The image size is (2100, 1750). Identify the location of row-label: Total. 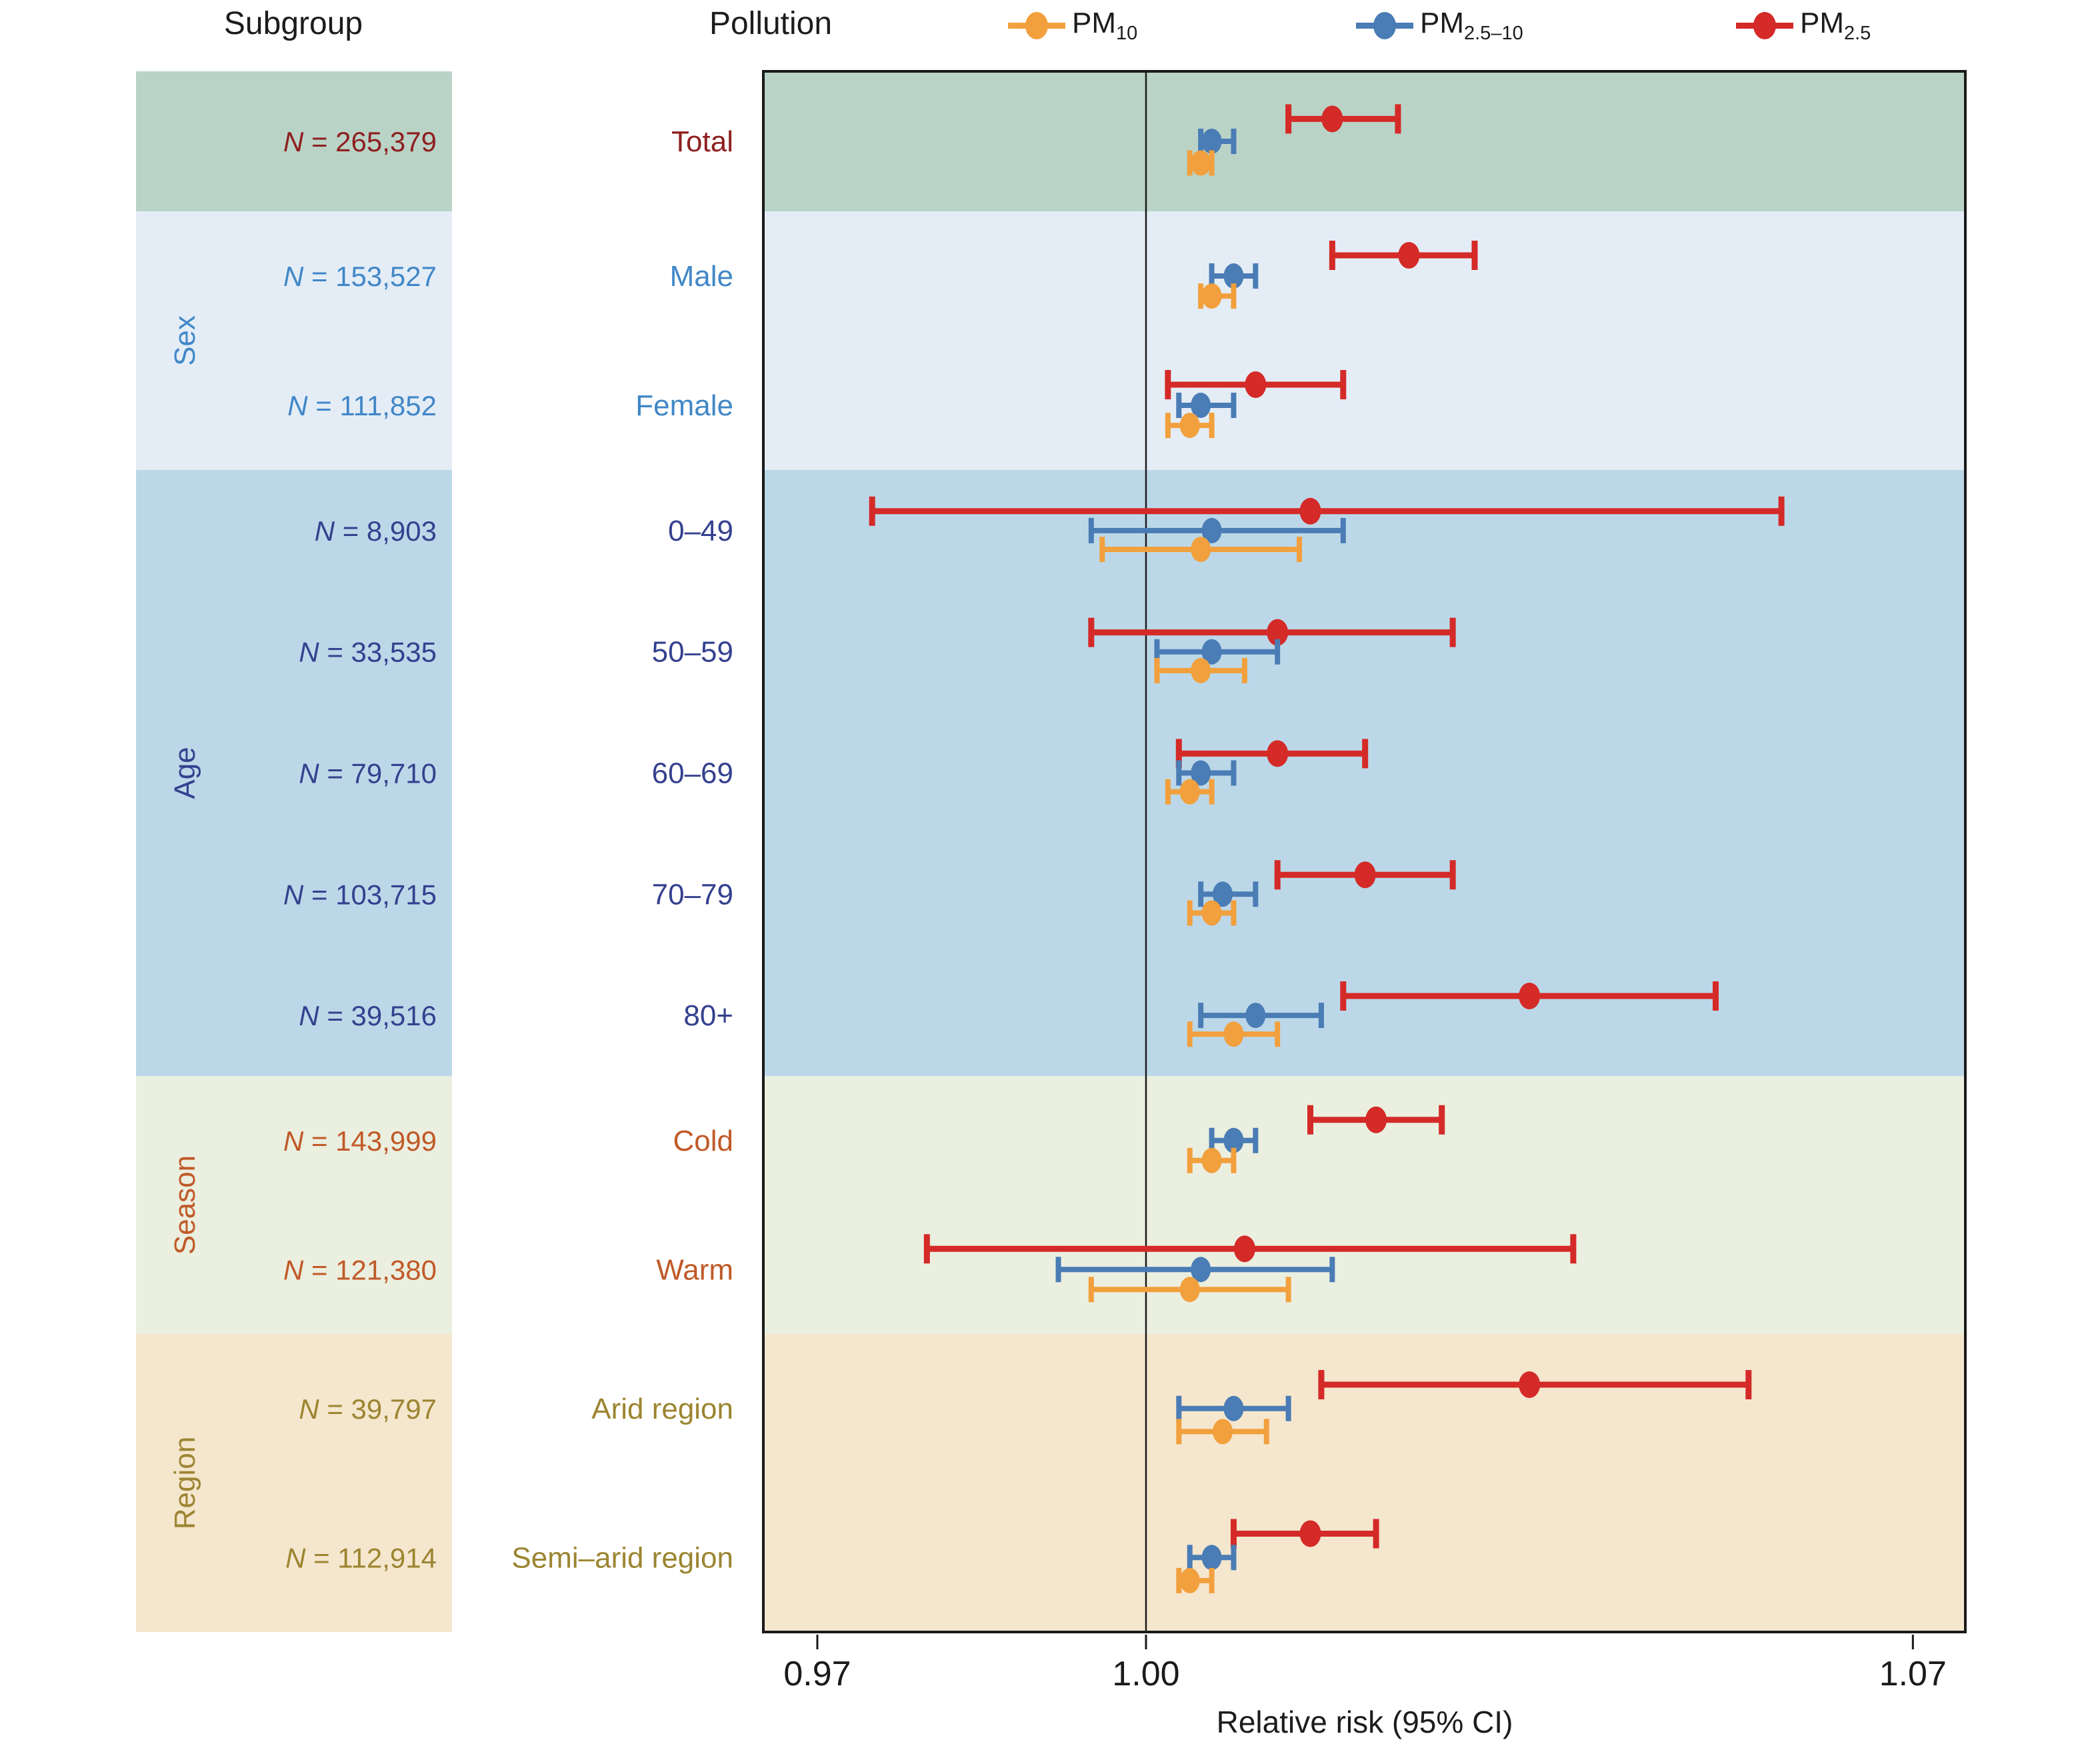
(702, 141).